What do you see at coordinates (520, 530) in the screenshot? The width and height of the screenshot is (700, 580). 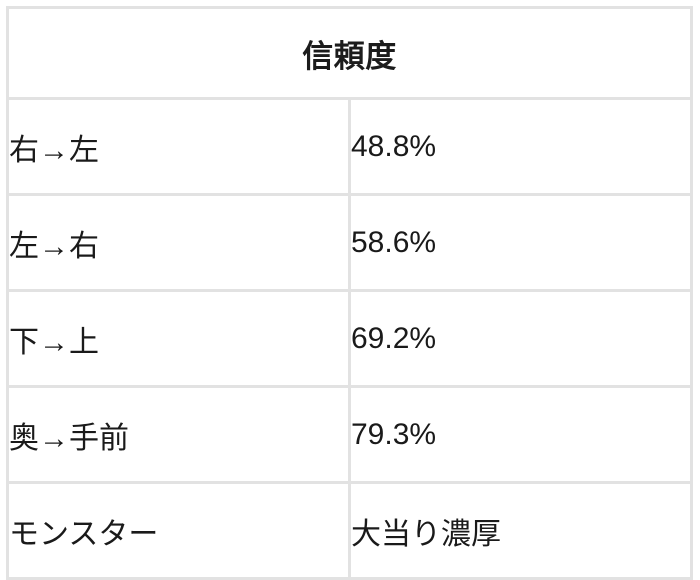 I see `row-value-monster: 大当り濃厚` at bounding box center [520, 530].